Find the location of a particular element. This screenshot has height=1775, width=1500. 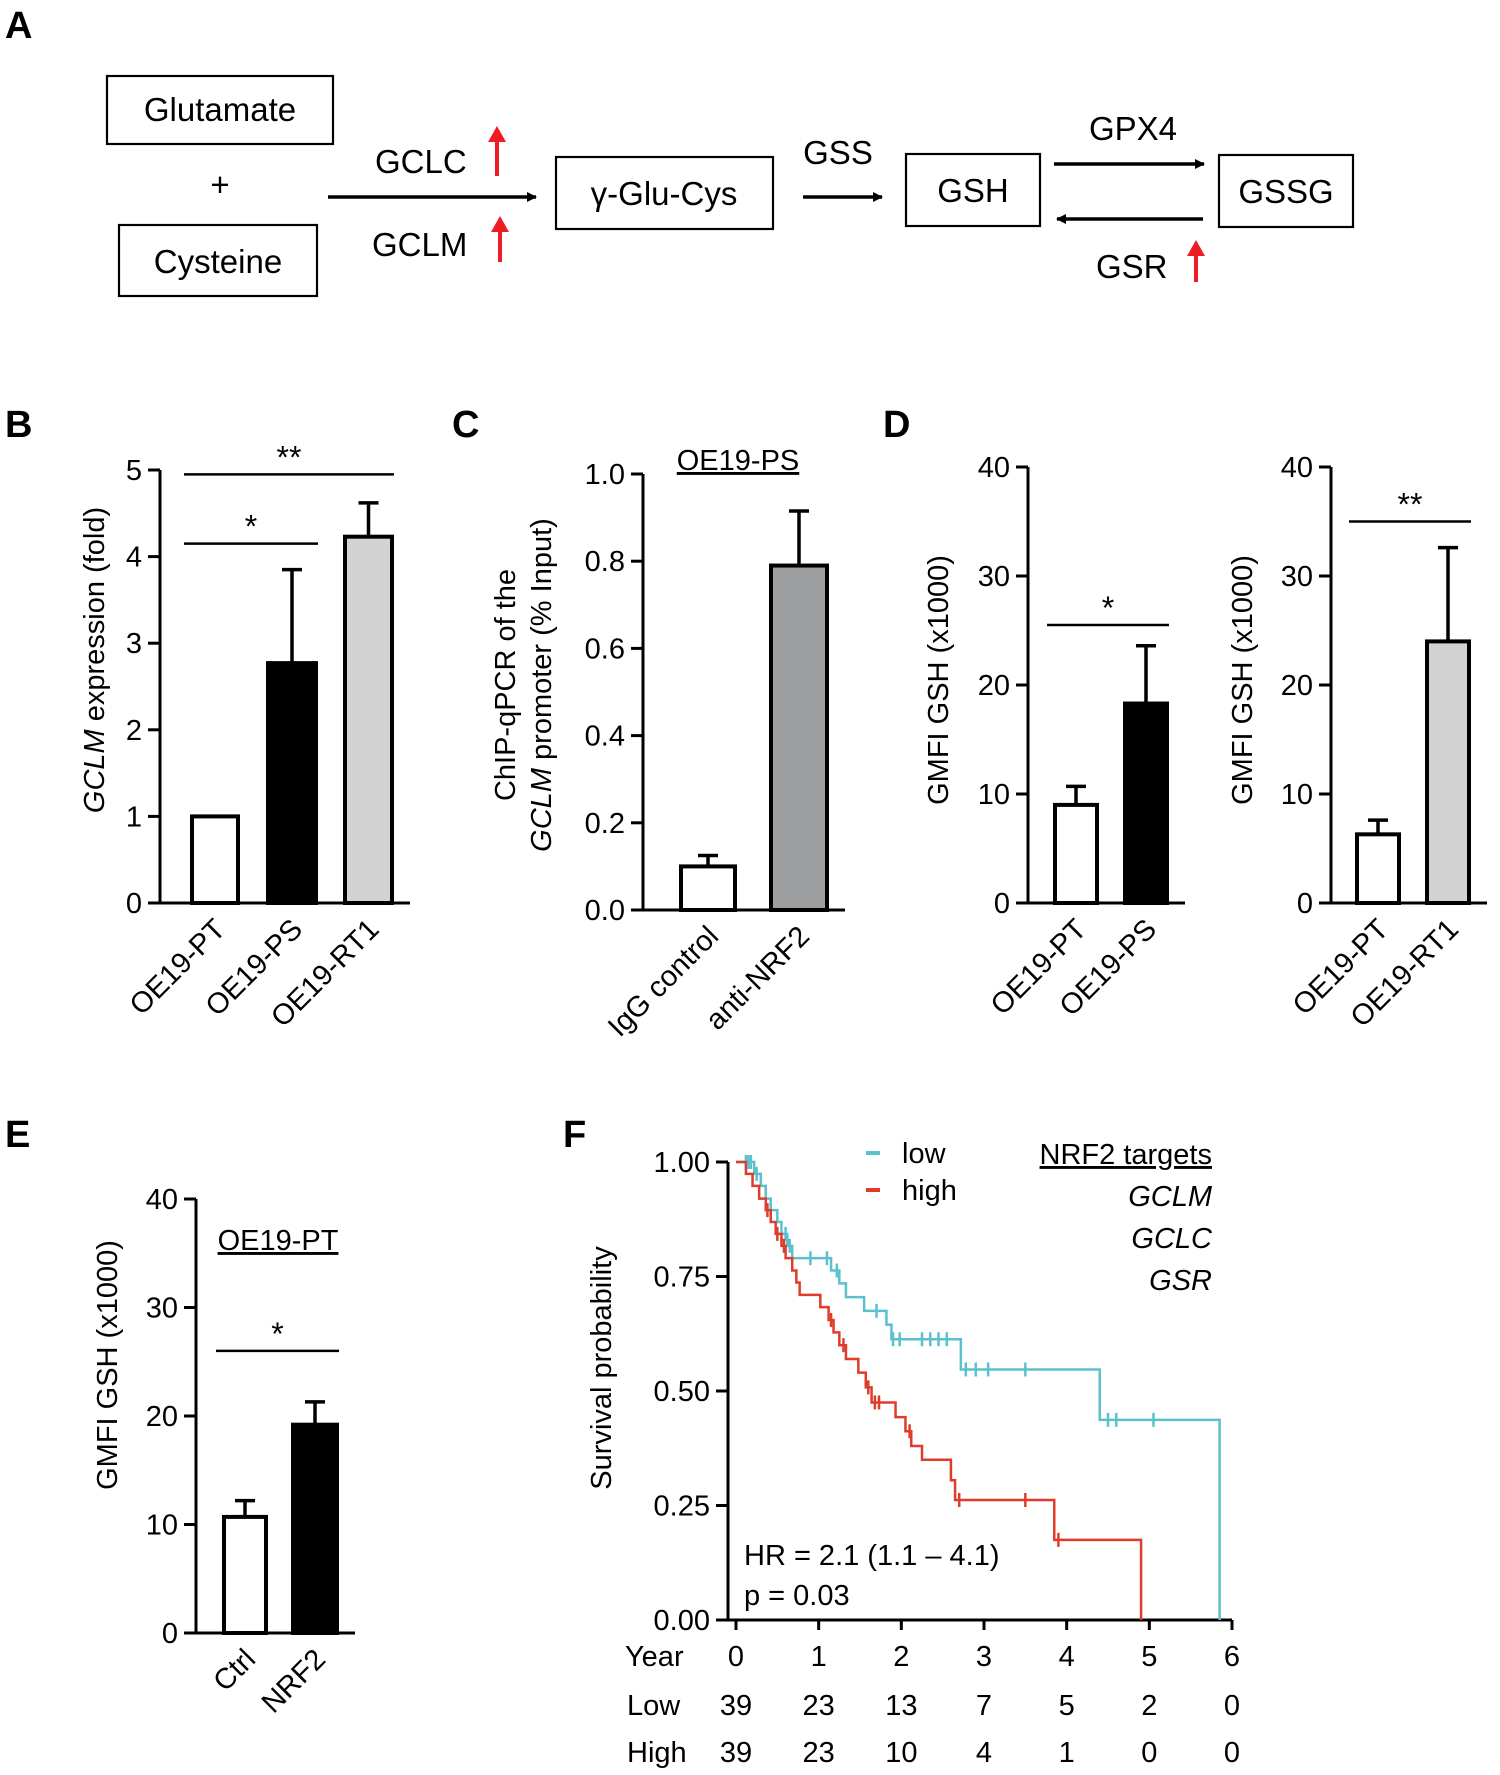

gpx4-label: GPX4 is located at coordinates (1133, 128).